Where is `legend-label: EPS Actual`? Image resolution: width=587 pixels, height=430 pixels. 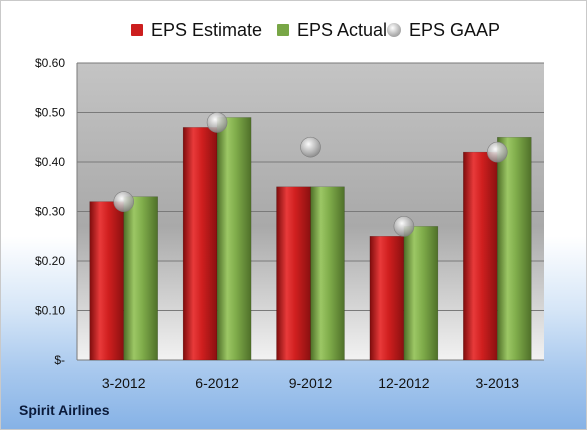
legend-label: EPS Actual is located at coordinates (342, 29).